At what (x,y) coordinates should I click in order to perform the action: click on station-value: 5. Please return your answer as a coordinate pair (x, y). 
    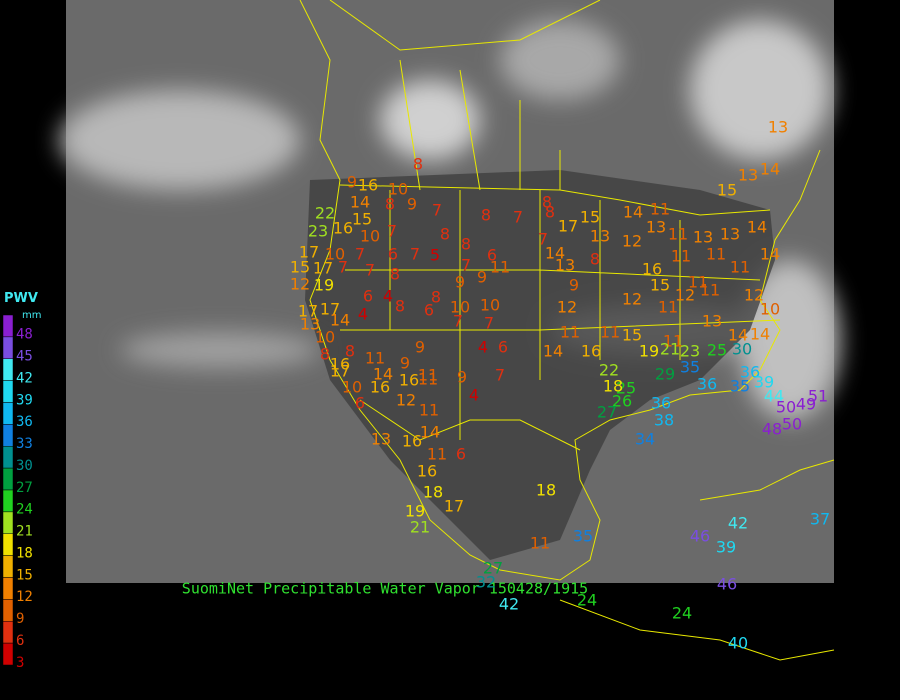
    Looking at the image, I should click on (435, 255).